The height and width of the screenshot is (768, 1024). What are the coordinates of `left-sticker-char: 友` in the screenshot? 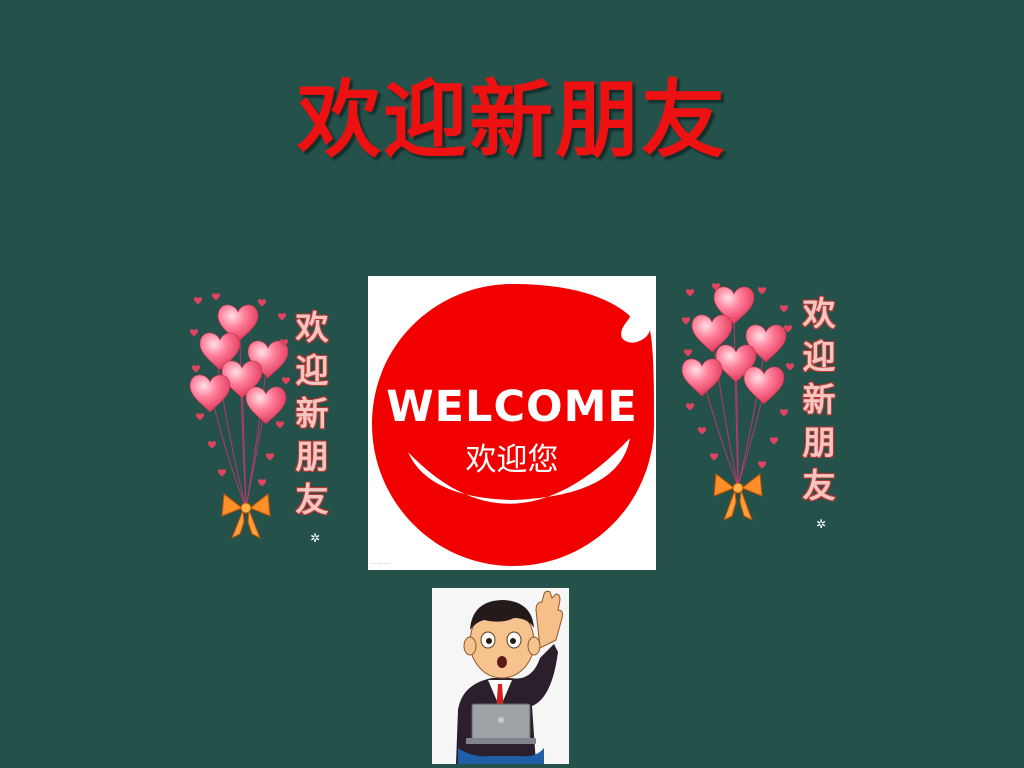 It's located at (312, 499).